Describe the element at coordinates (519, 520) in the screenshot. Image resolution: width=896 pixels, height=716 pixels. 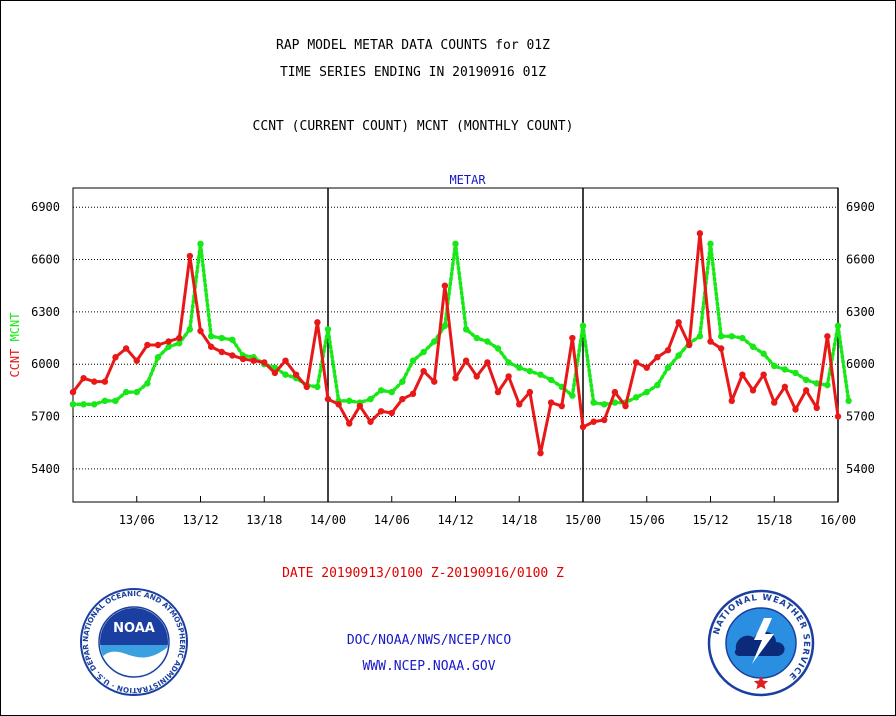
I see `x-tick-label: 14/18` at that location.